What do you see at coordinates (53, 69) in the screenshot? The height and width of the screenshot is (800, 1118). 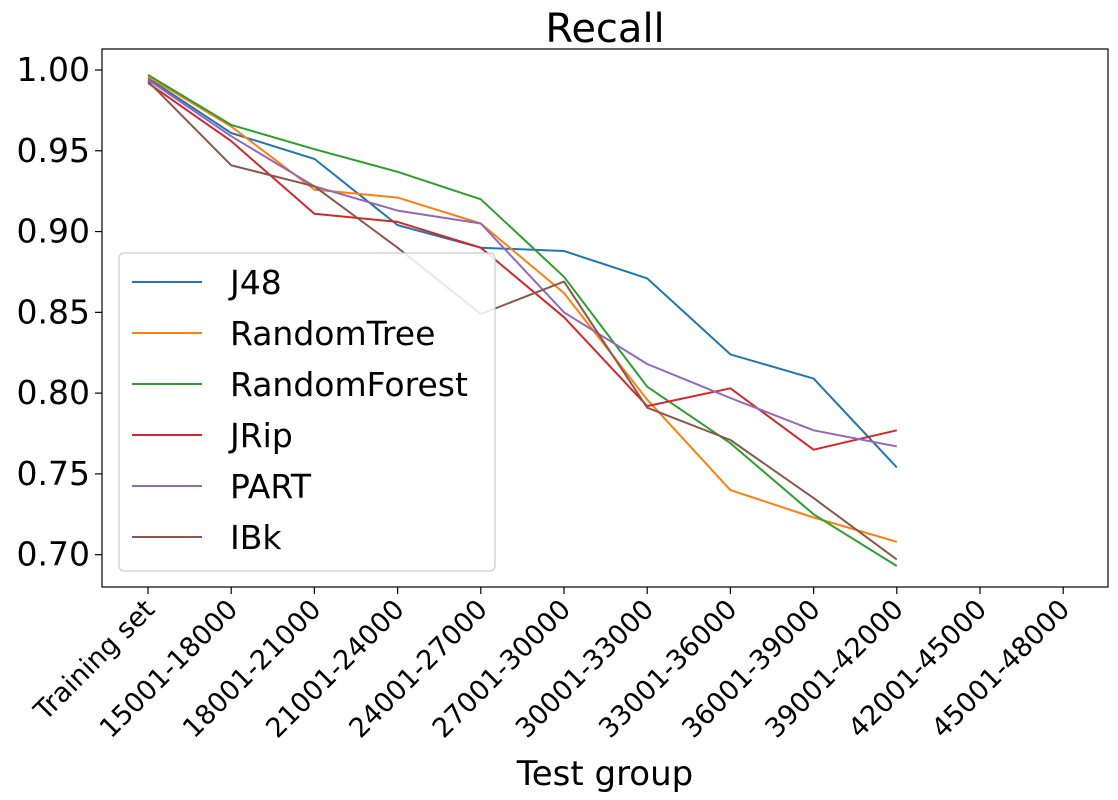 I see `y-tick-label: 1.00` at bounding box center [53, 69].